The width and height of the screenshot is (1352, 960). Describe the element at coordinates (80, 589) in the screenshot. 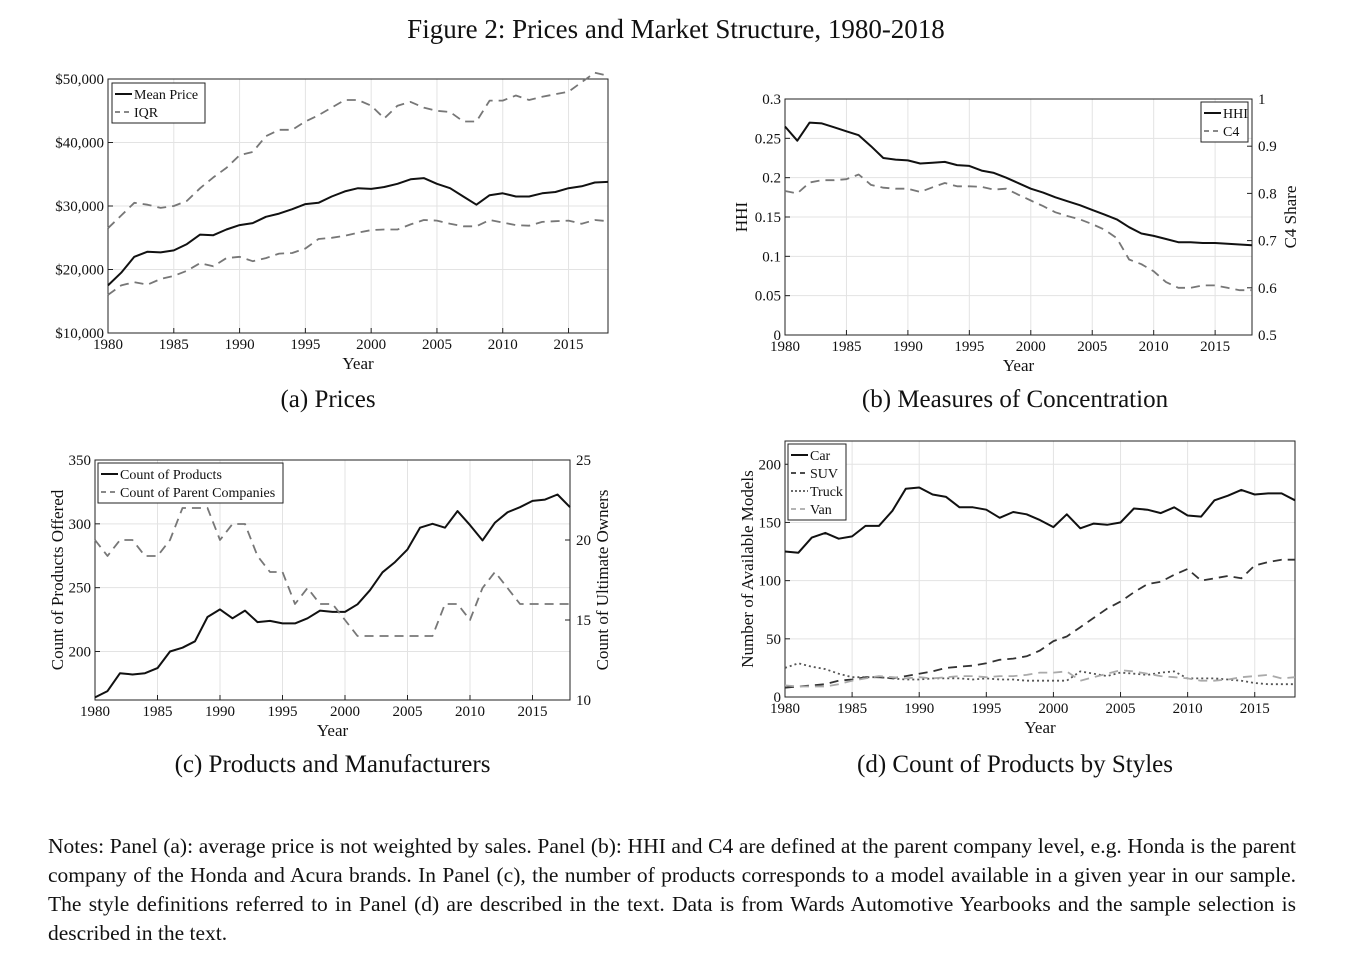

I see `y-tick-label: 250` at that location.